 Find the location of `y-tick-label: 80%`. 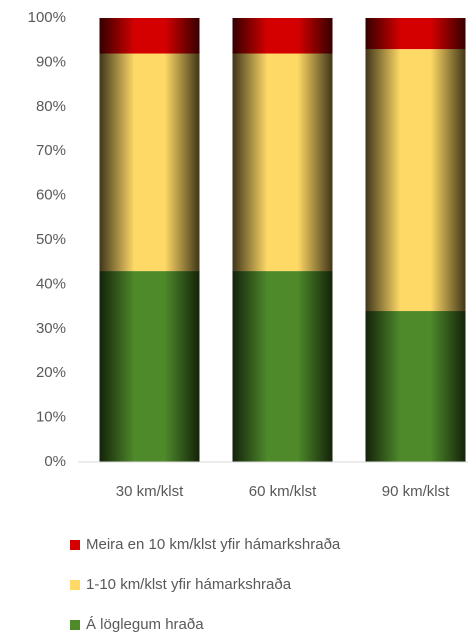

y-tick-label: 80% is located at coordinates (51, 106).